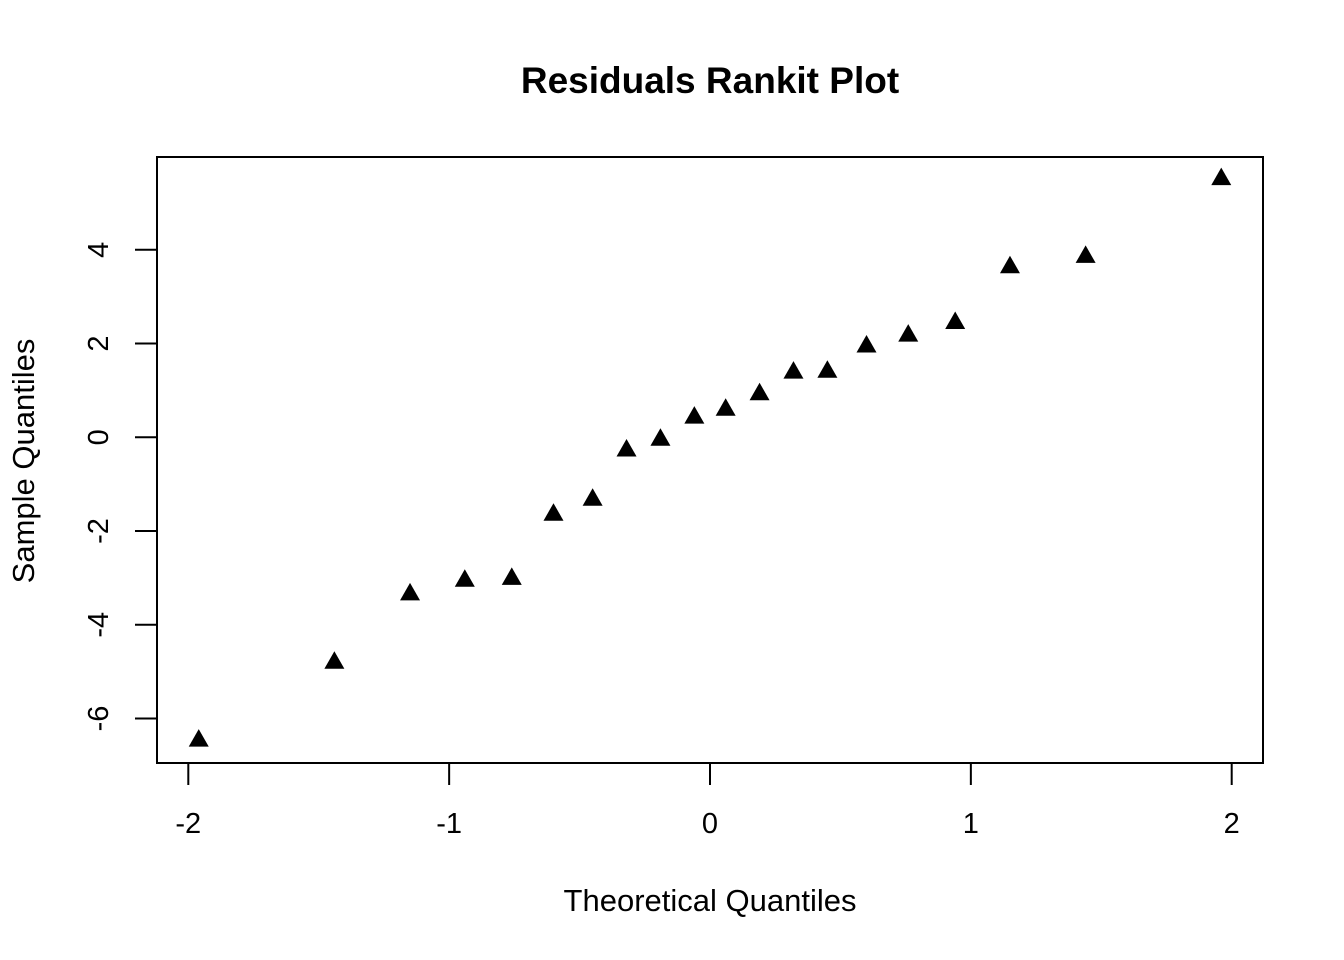  Describe the element at coordinates (23, 461) in the screenshot. I see `y-axis-label: Sample Quantiles` at that location.